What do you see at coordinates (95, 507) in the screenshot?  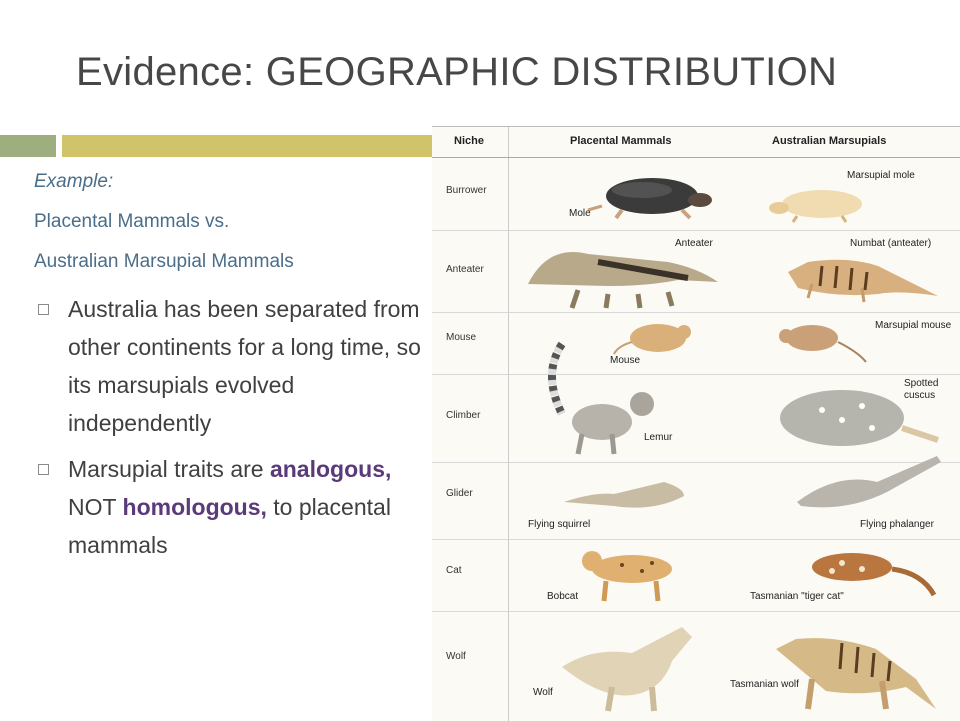 I see `bullet-text-2-mid: NOT` at bounding box center [95, 507].